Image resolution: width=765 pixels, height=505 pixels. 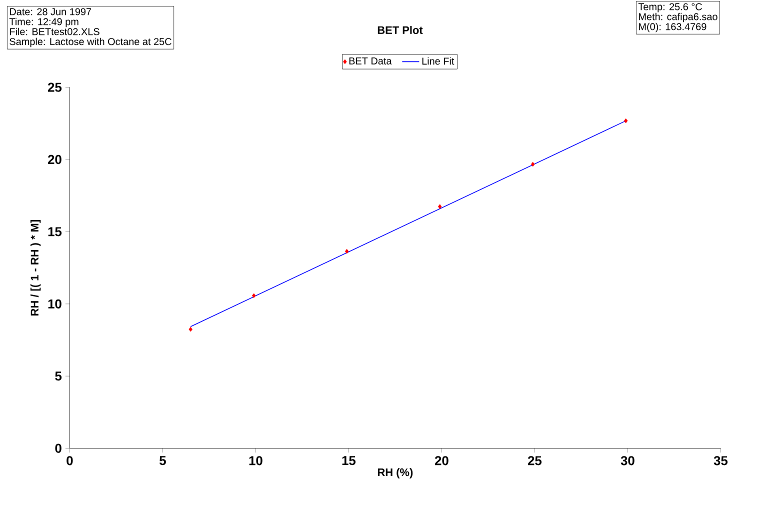 I want to click on legend-label: Line Fit, so click(x=438, y=61).